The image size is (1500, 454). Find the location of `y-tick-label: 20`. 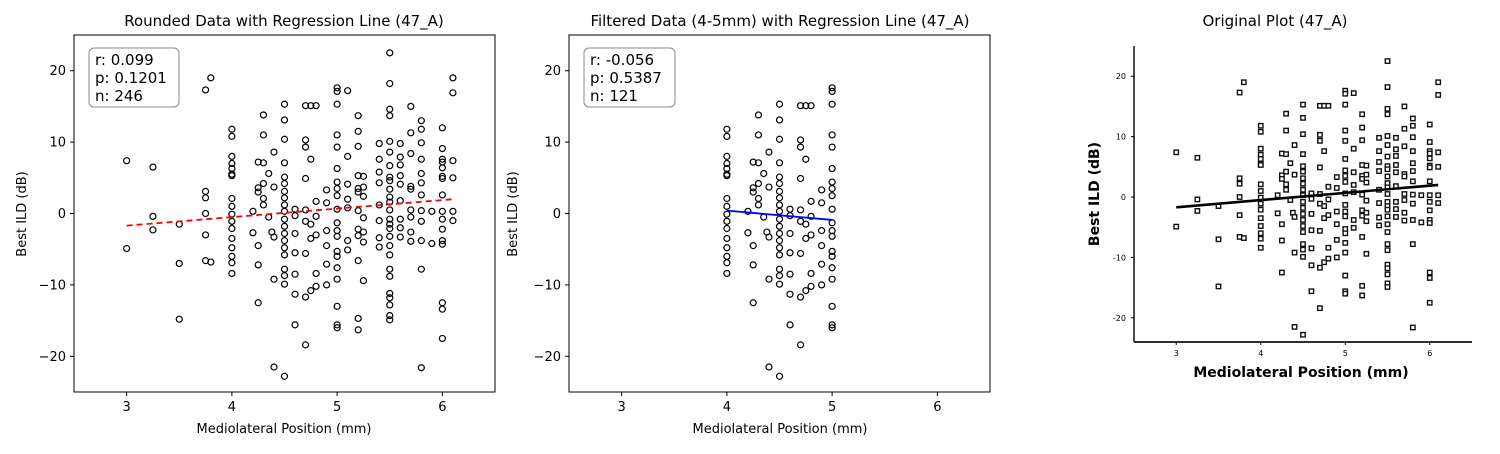

y-tick-label: 20 is located at coordinates (57, 71).